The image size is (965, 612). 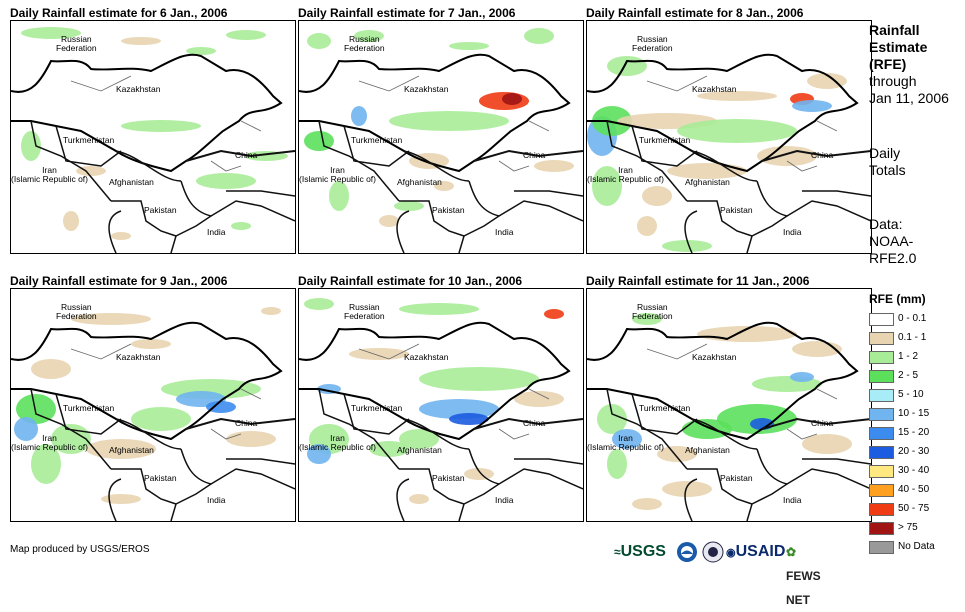 I want to click on legend-label: 0.1 - 1, so click(x=912, y=337).